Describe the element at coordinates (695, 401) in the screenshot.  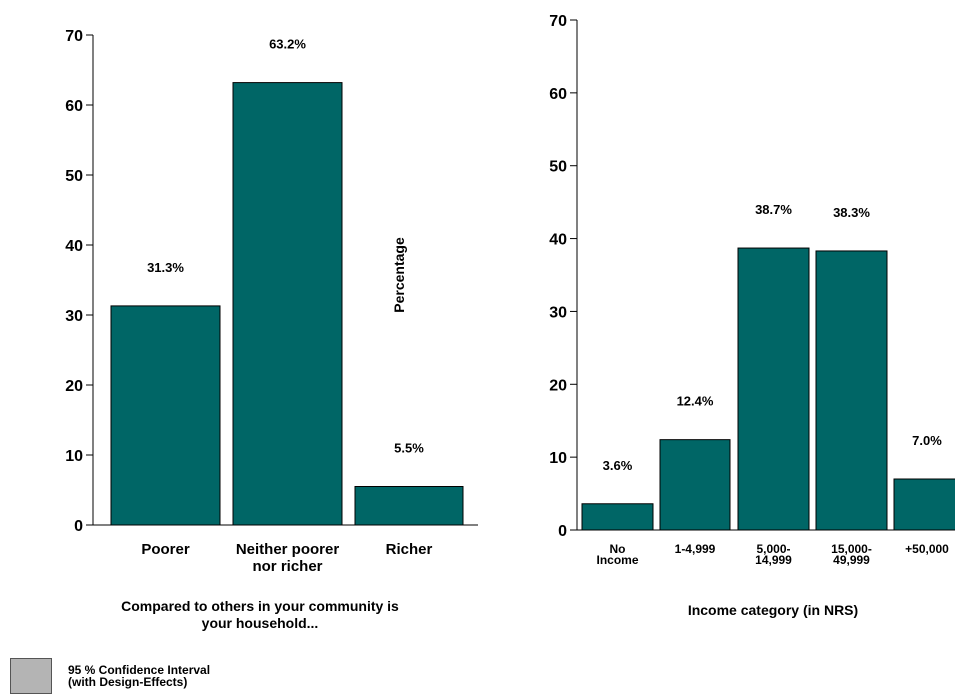
I see `data-label: 12.4%` at that location.